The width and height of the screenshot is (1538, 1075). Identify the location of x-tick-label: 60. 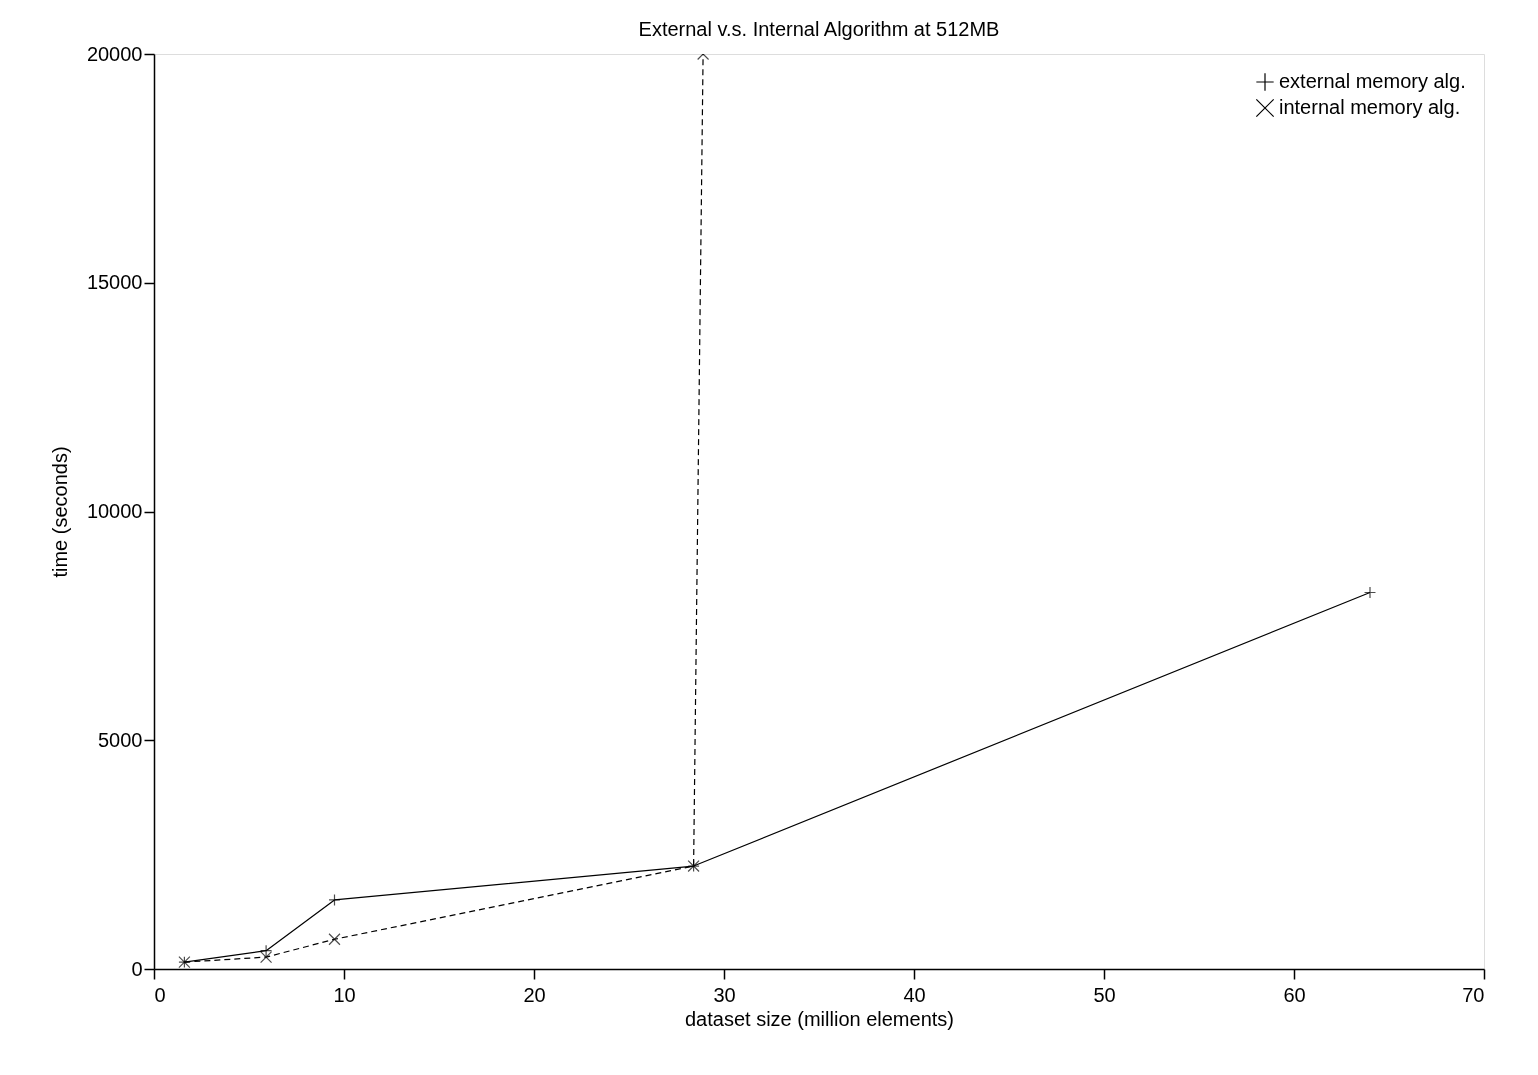
(1294, 994).